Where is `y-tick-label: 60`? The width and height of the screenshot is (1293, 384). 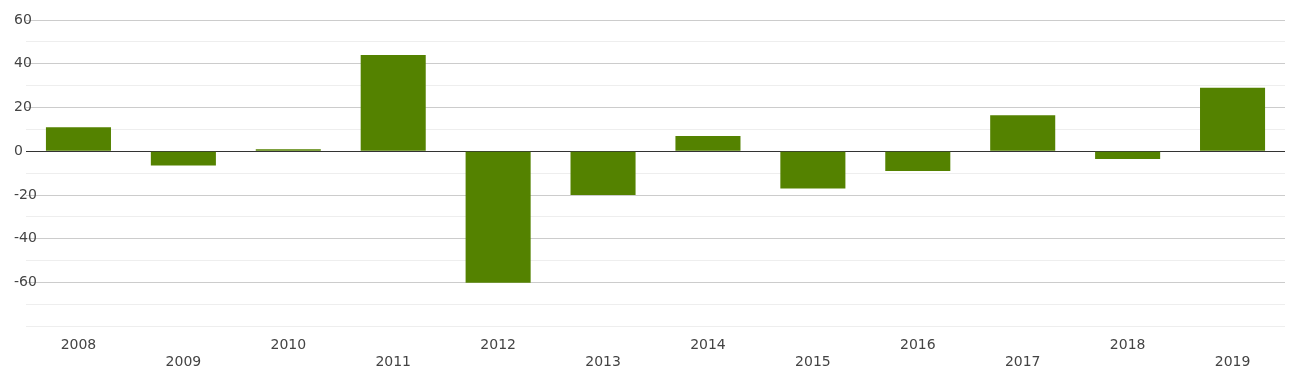 y-tick-label: 60 is located at coordinates (23, 18).